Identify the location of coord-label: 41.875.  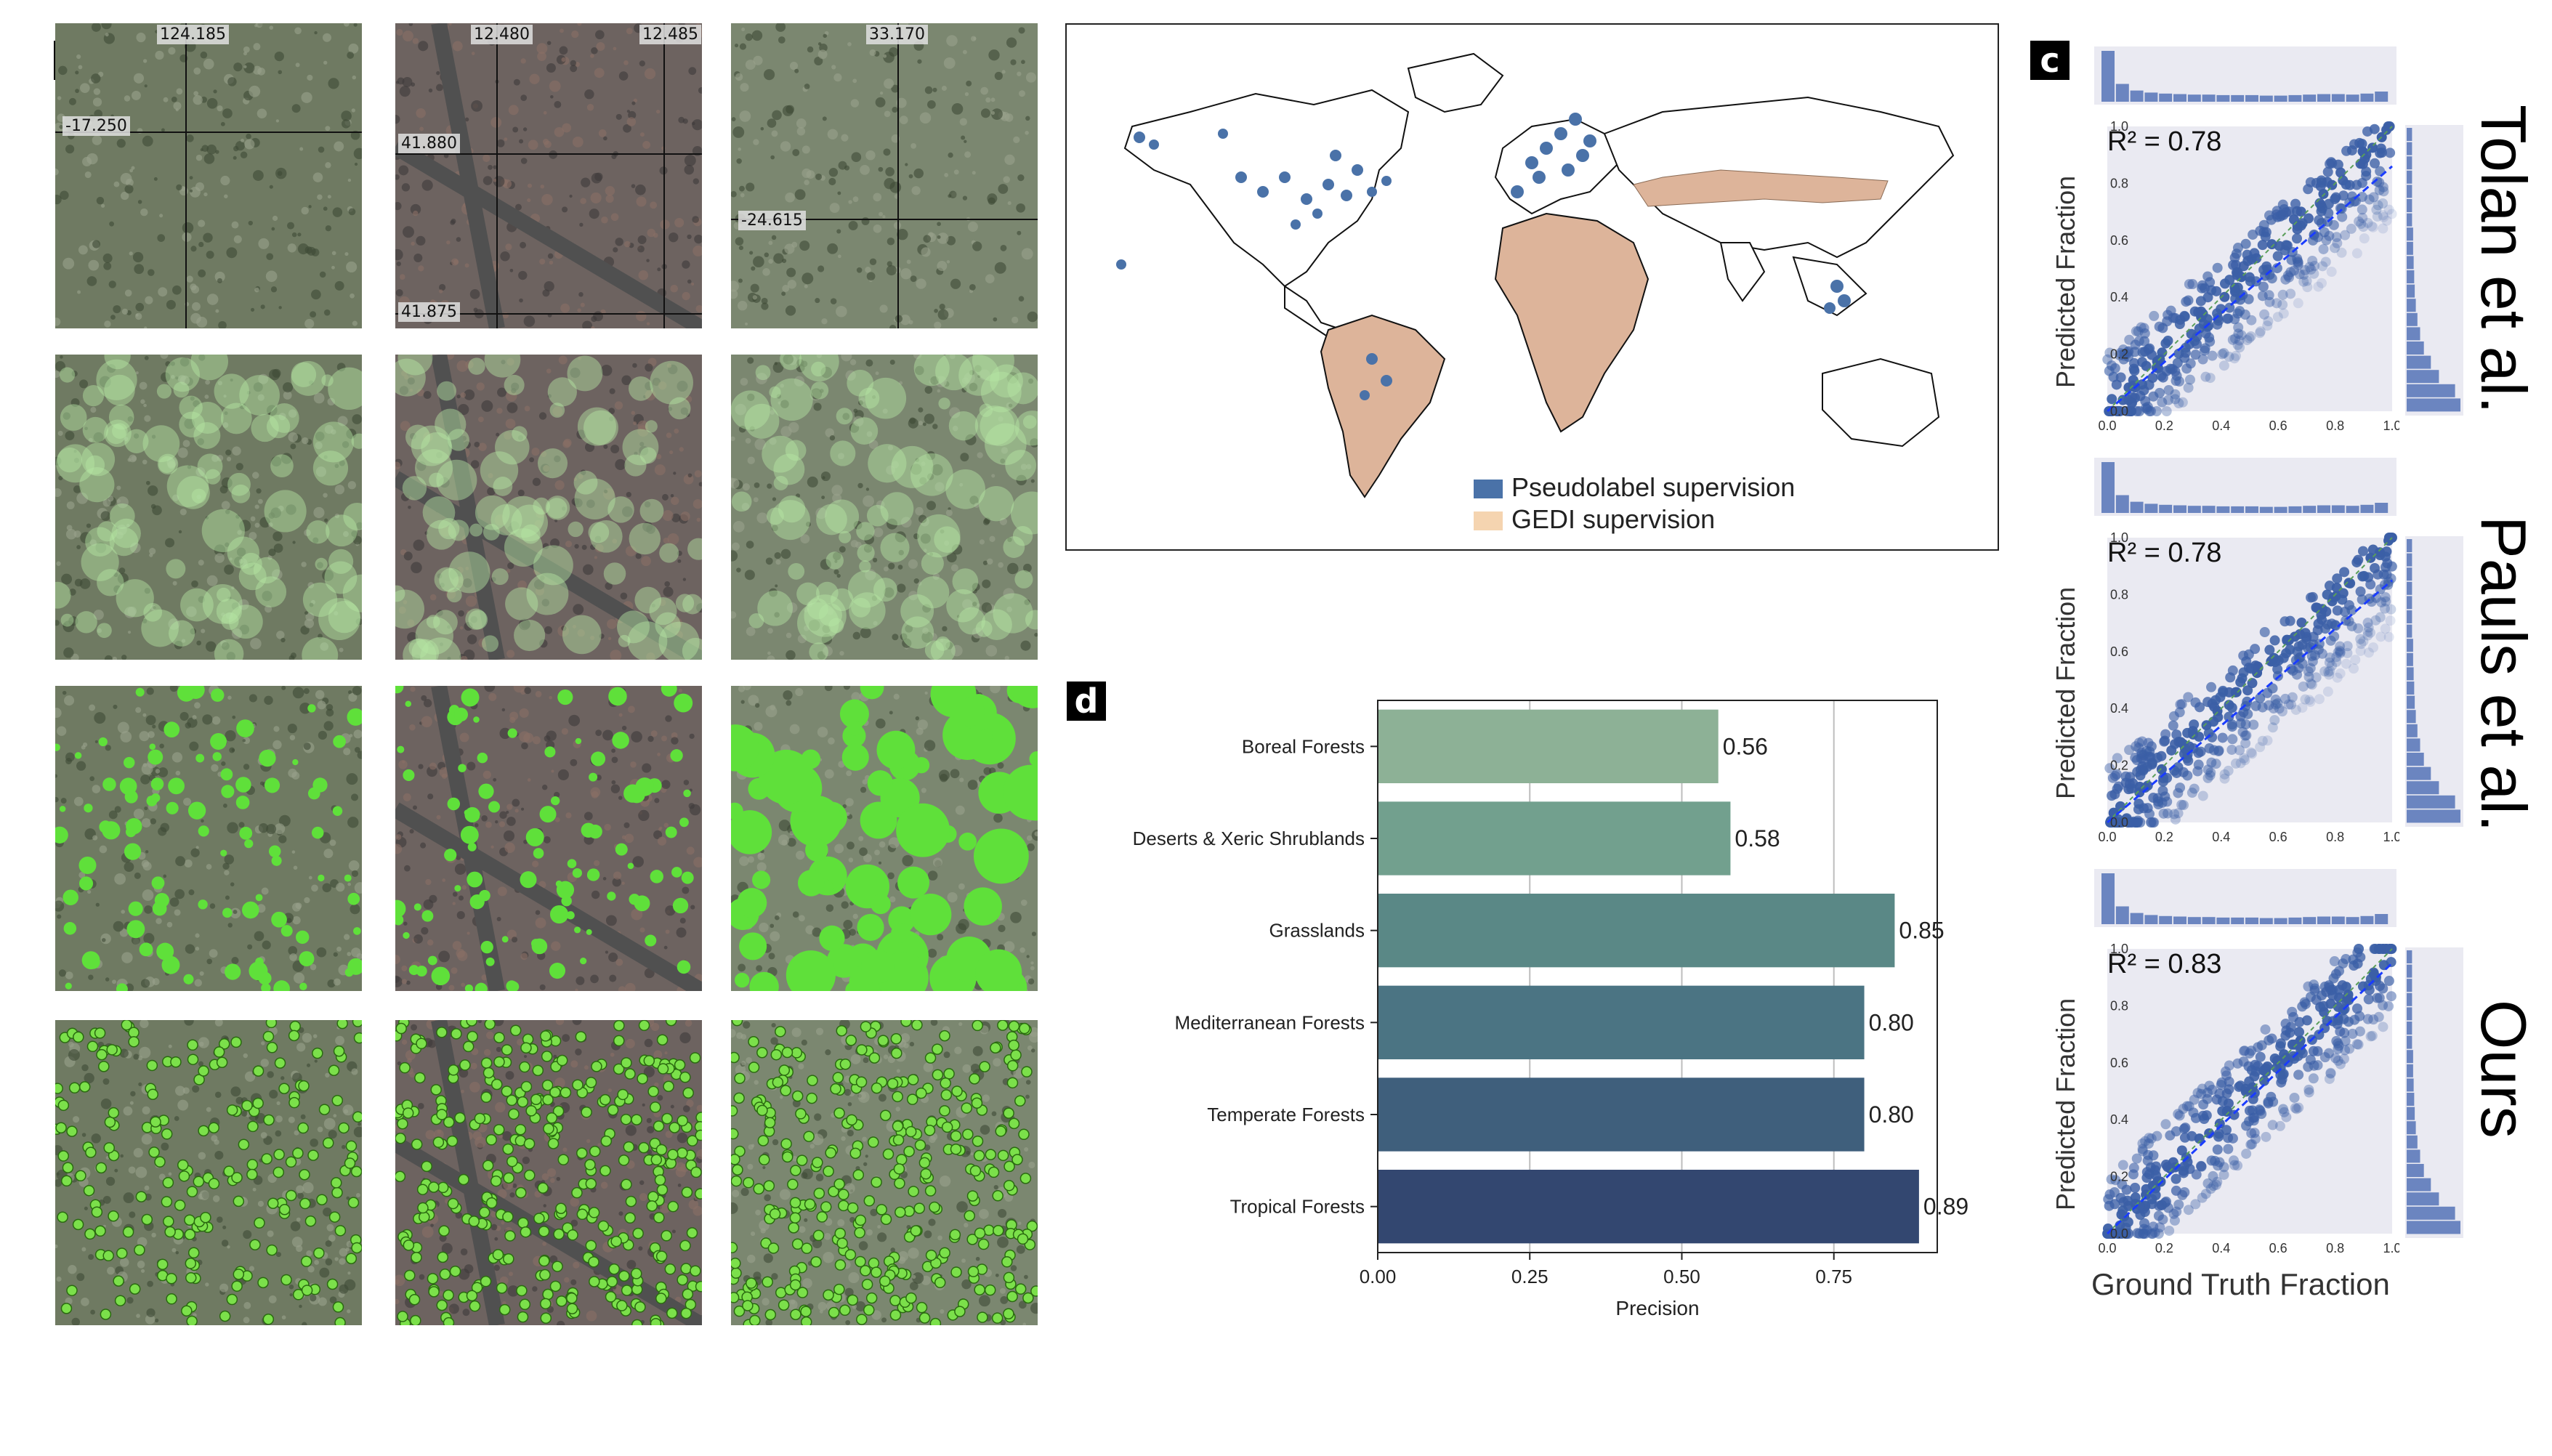
(429, 312).